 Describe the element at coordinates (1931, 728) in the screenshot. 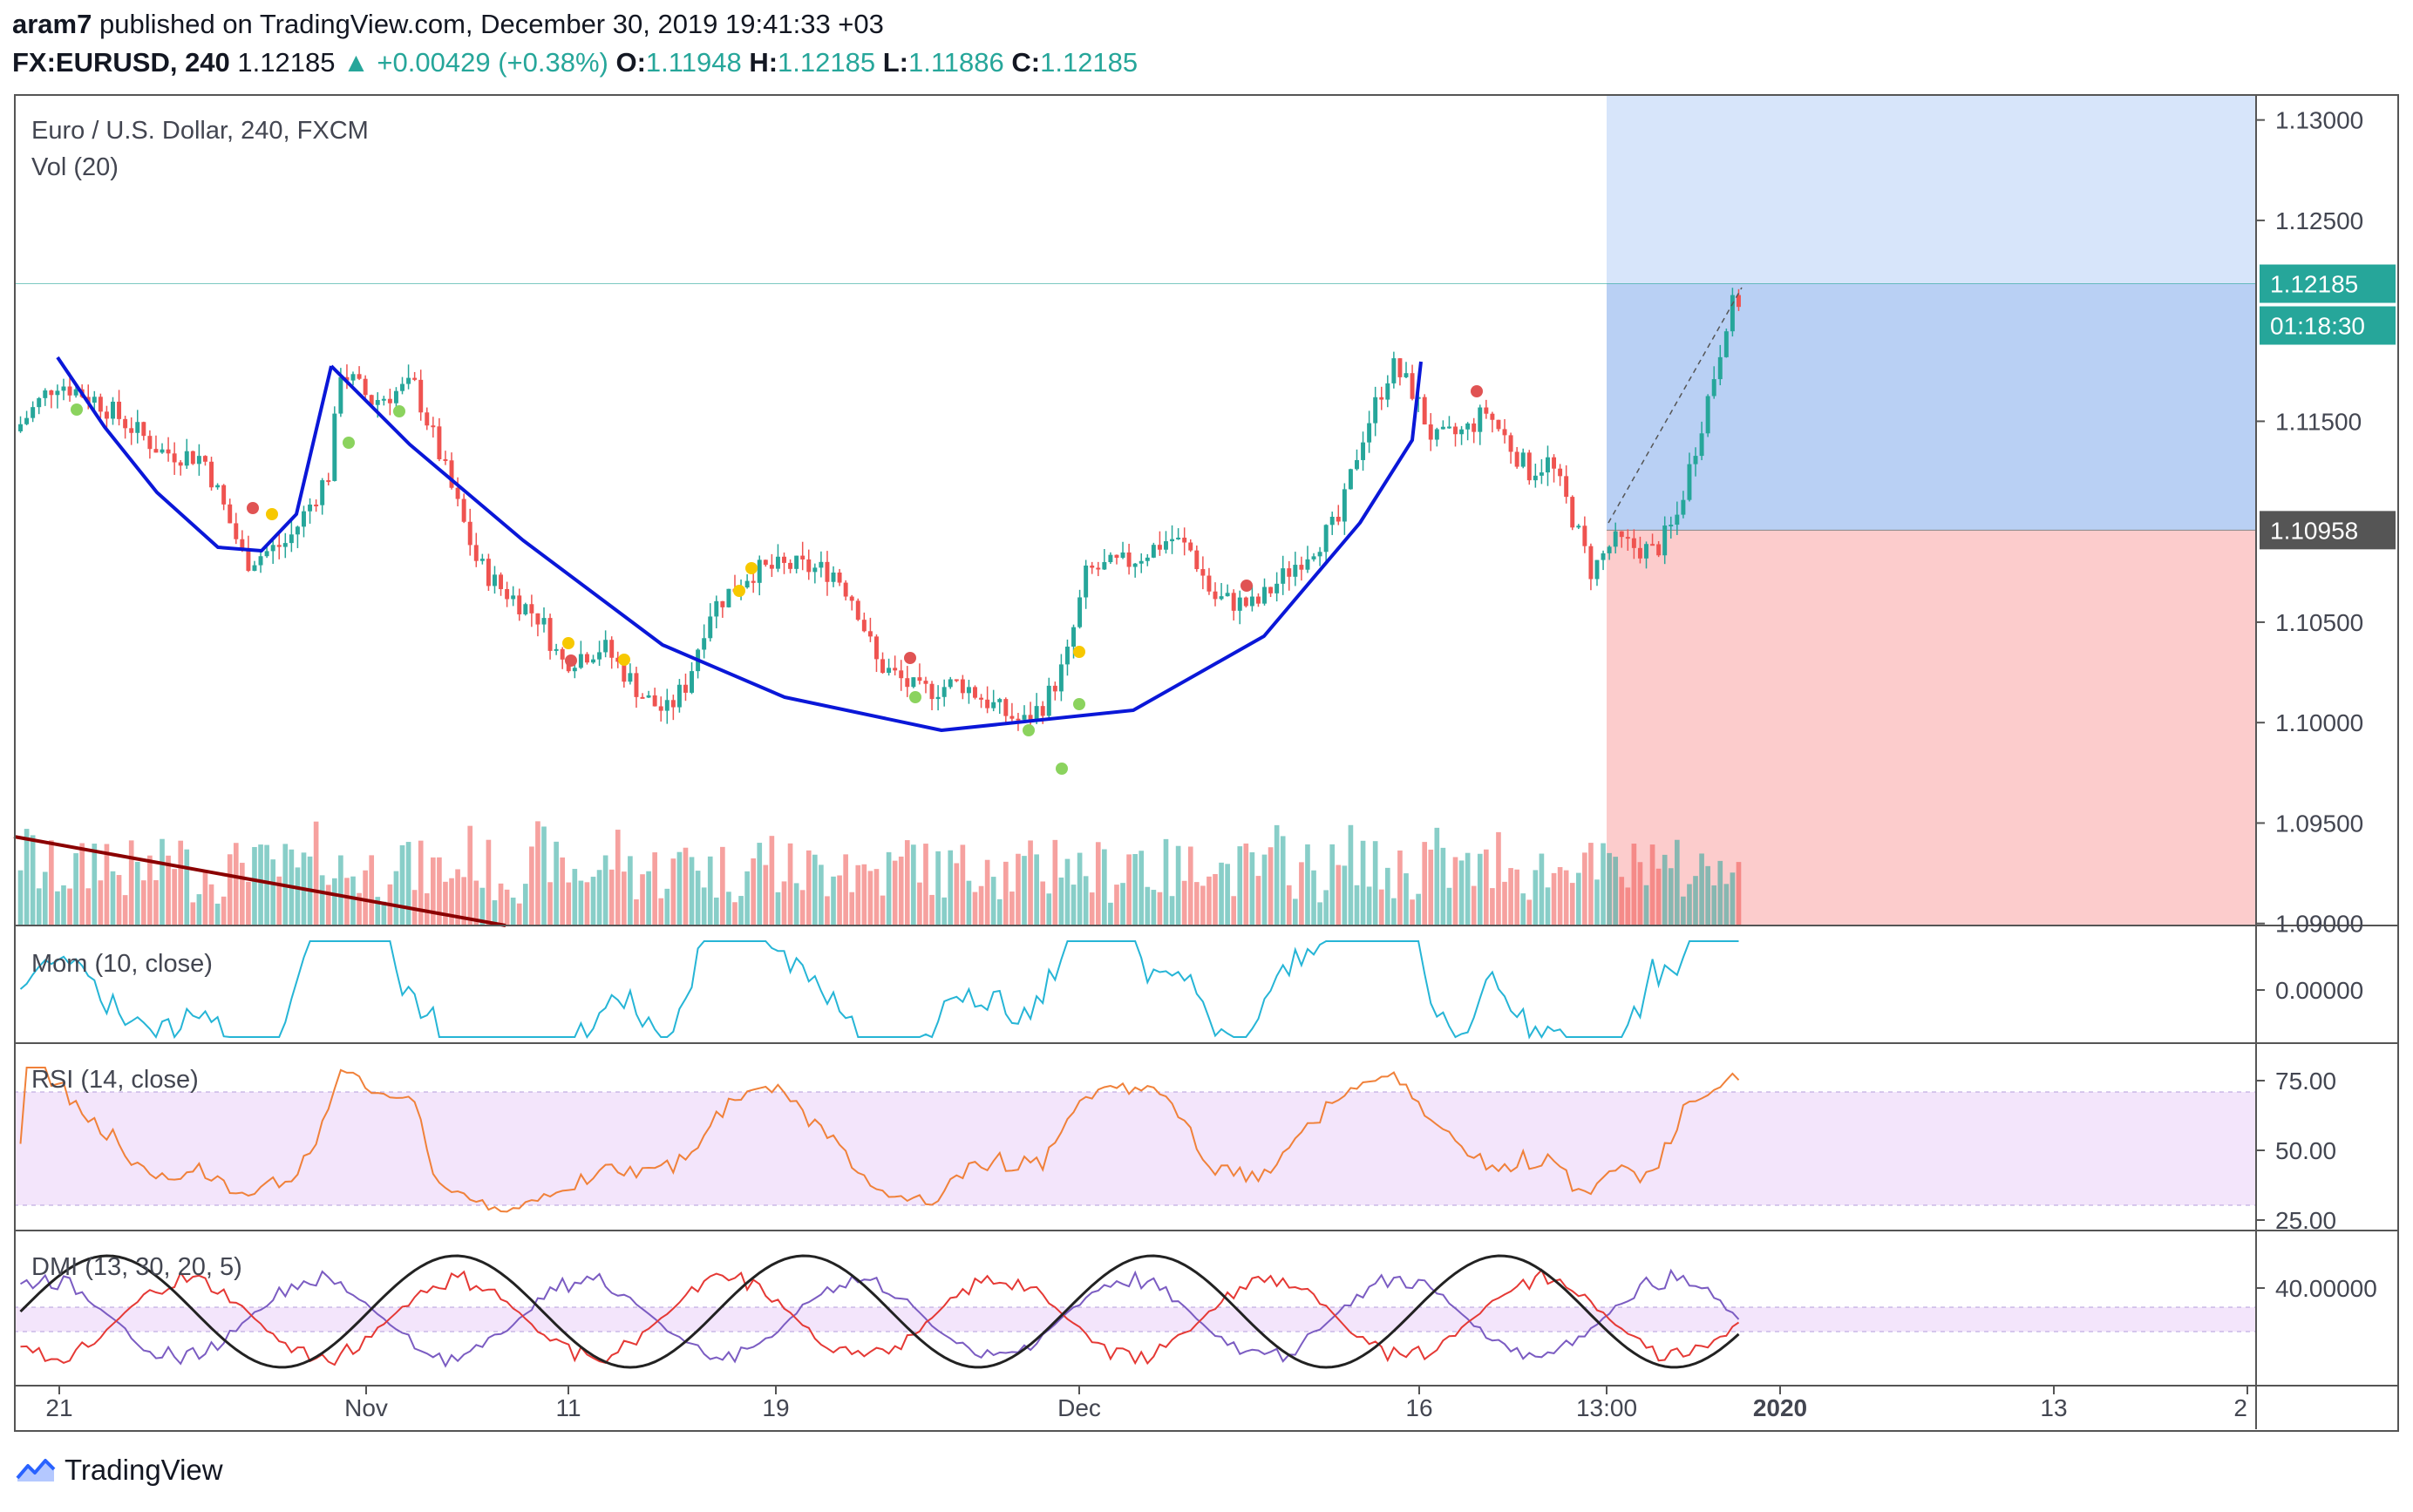

I see `stop-zone` at that location.